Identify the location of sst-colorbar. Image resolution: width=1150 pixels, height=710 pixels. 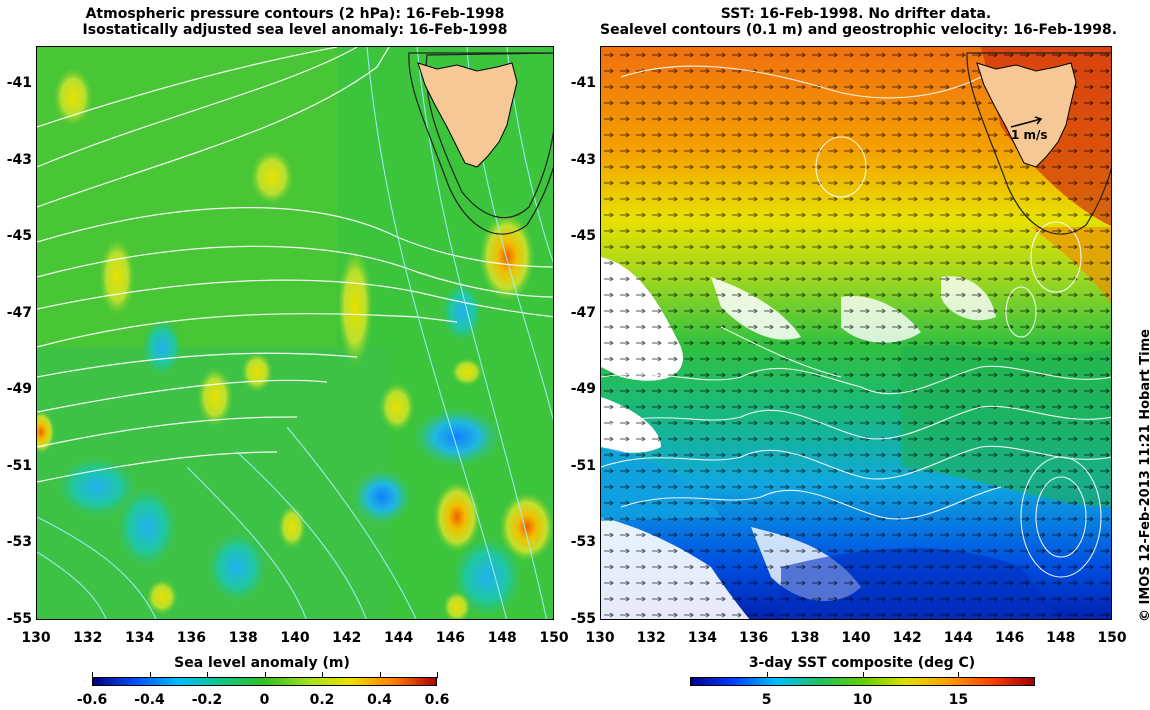
(862, 681).